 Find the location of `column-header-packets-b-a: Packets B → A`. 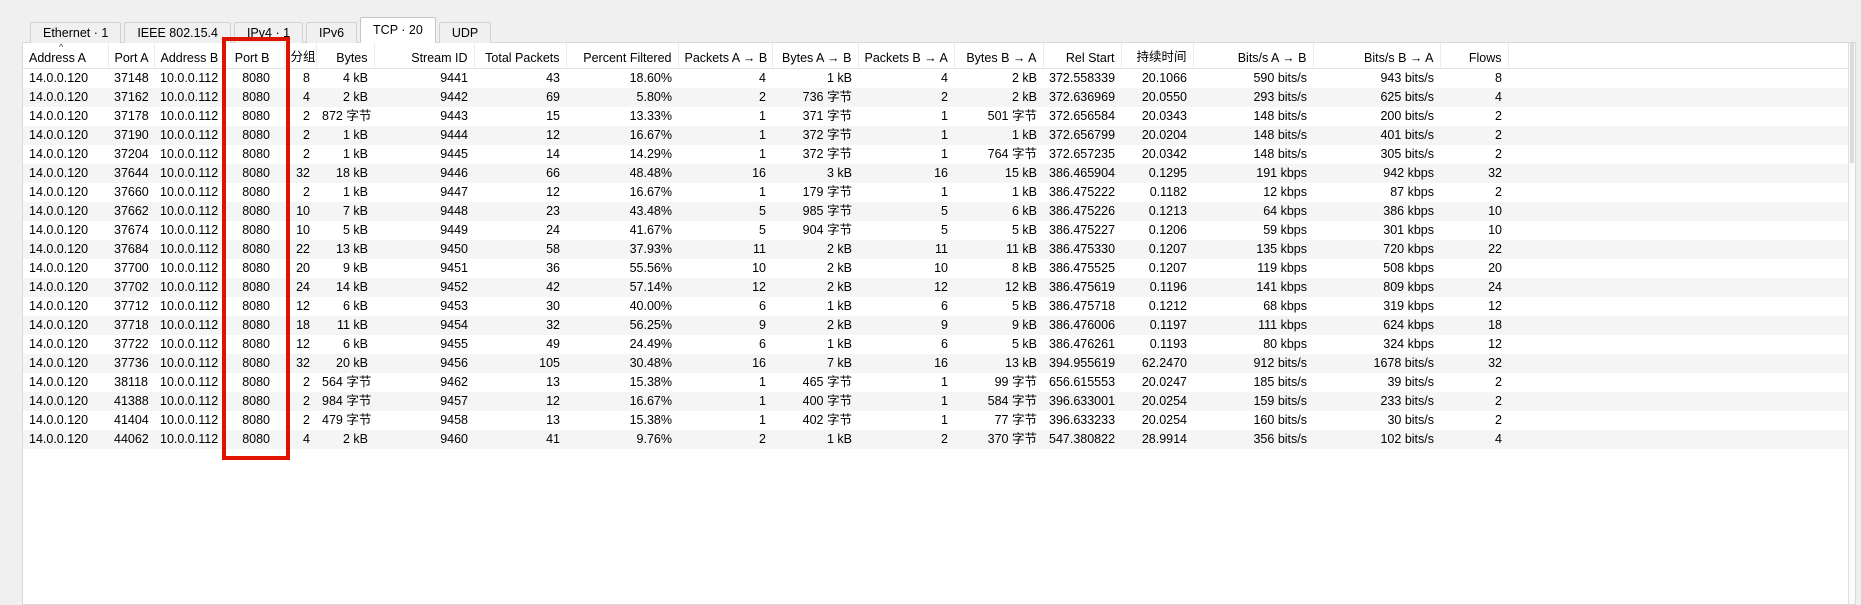

column-header-packets-b-a: Packets B → A is located at coordinates (906, 56).